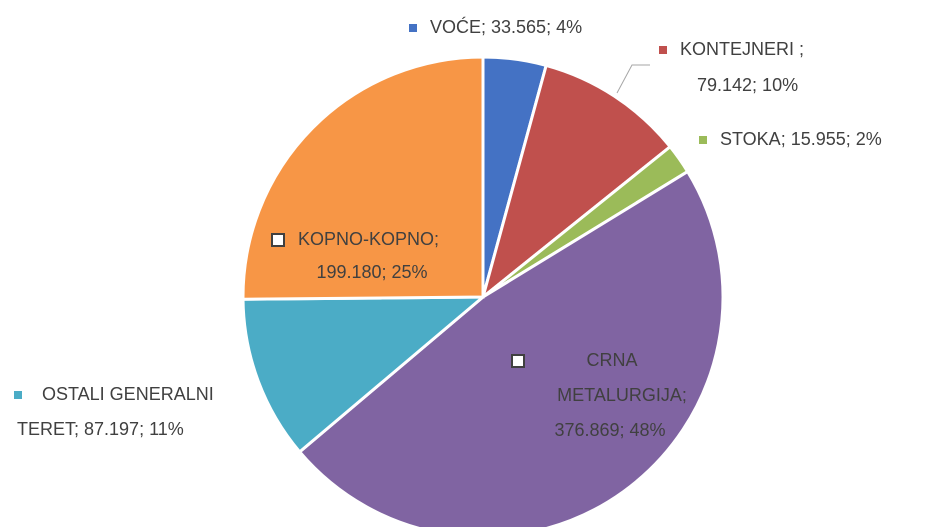 This screenshot has height=527, width=932. Describe the element at coordinates (371, 272) in the screenshot. I see `data-label: 199.180; 25%` at that location.